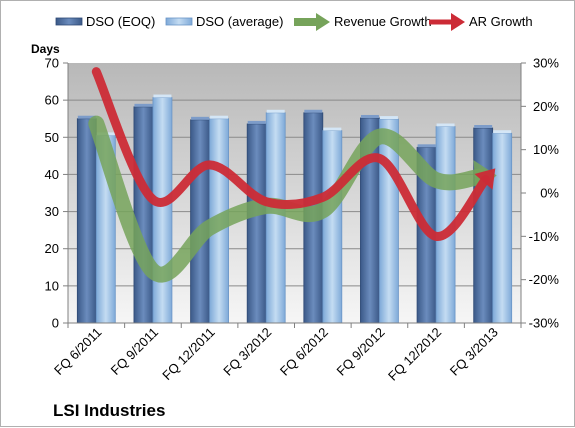 The height and width of the screenshot is (428, 575). Describe the element at coordinates (304, 352) in the screenshot. I see `x-tick-label: FQ 6/2012` at that location.